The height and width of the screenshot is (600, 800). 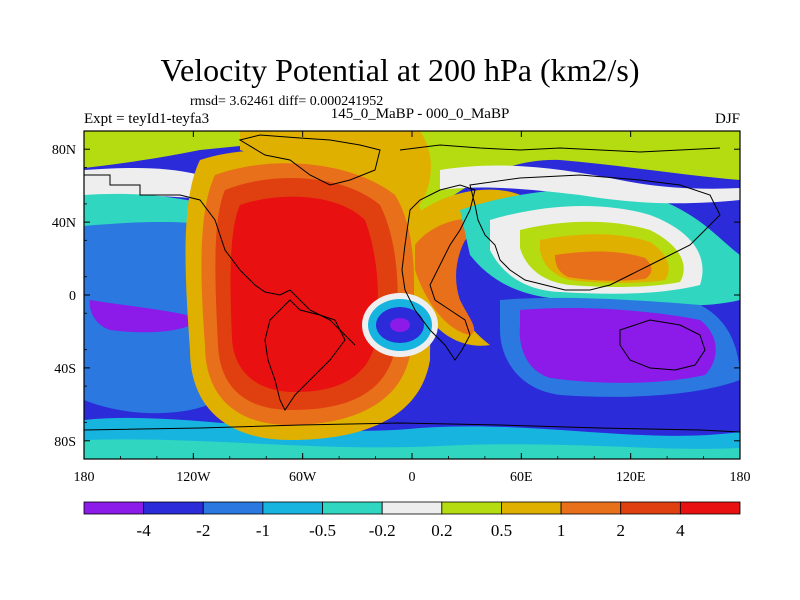 What do you see at coordinates (620, 530) in the screenshot?
I see `colorbar-label: 2` at bounding box center [620, 530].